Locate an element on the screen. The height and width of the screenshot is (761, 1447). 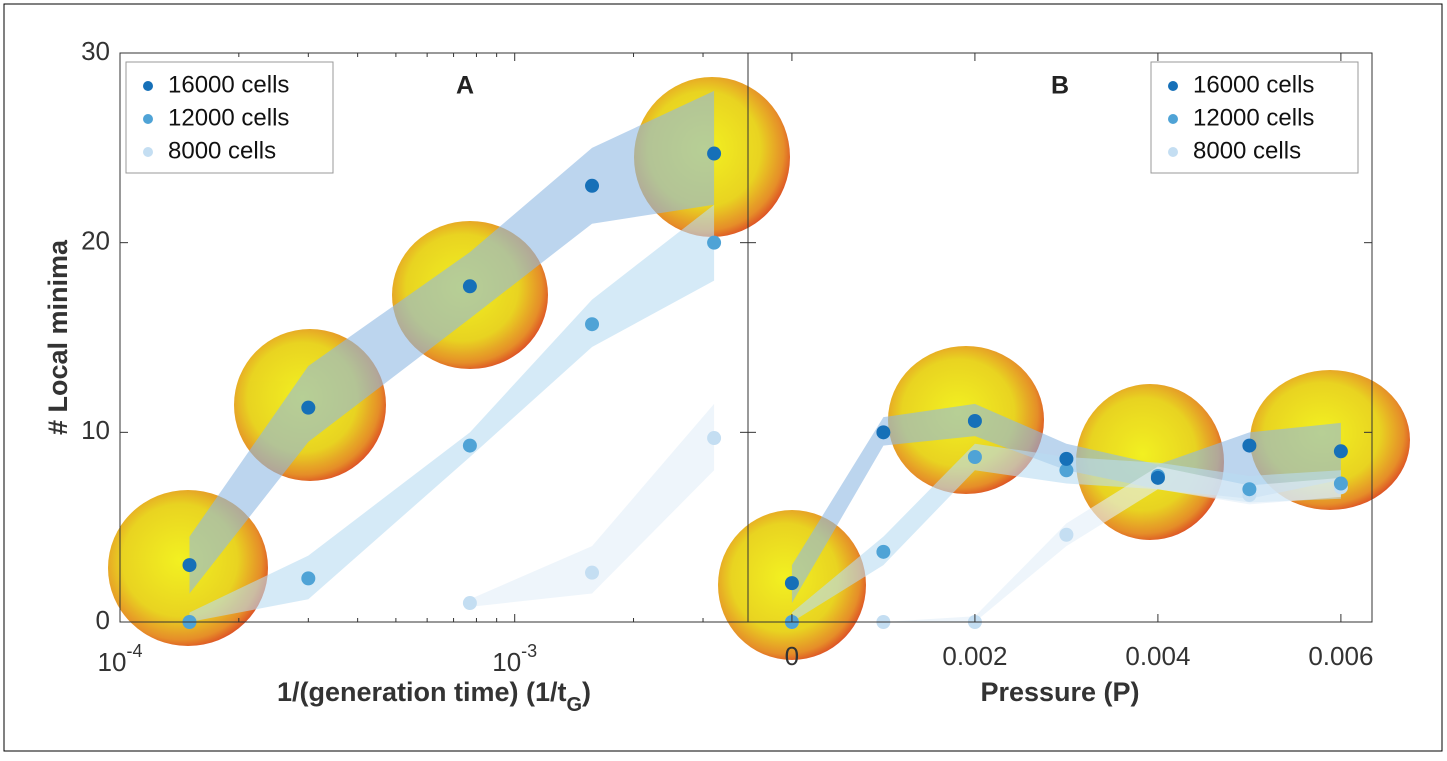
x-axis-label: Pressure (P) is located at coordinates (1059, 692).